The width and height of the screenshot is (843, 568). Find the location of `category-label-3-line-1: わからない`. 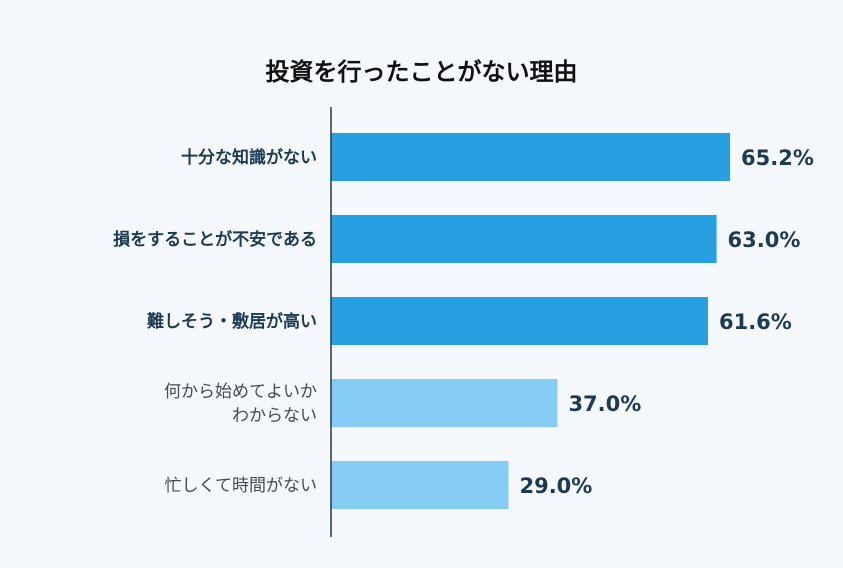

category-label-3-line-1: わからない is located at coordinates (274, 416).